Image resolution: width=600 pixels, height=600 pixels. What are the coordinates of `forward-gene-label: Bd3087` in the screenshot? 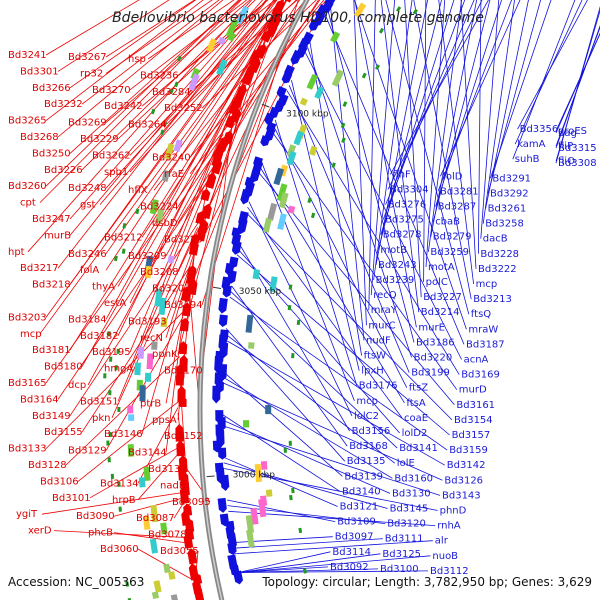 It's located at (155, 518).